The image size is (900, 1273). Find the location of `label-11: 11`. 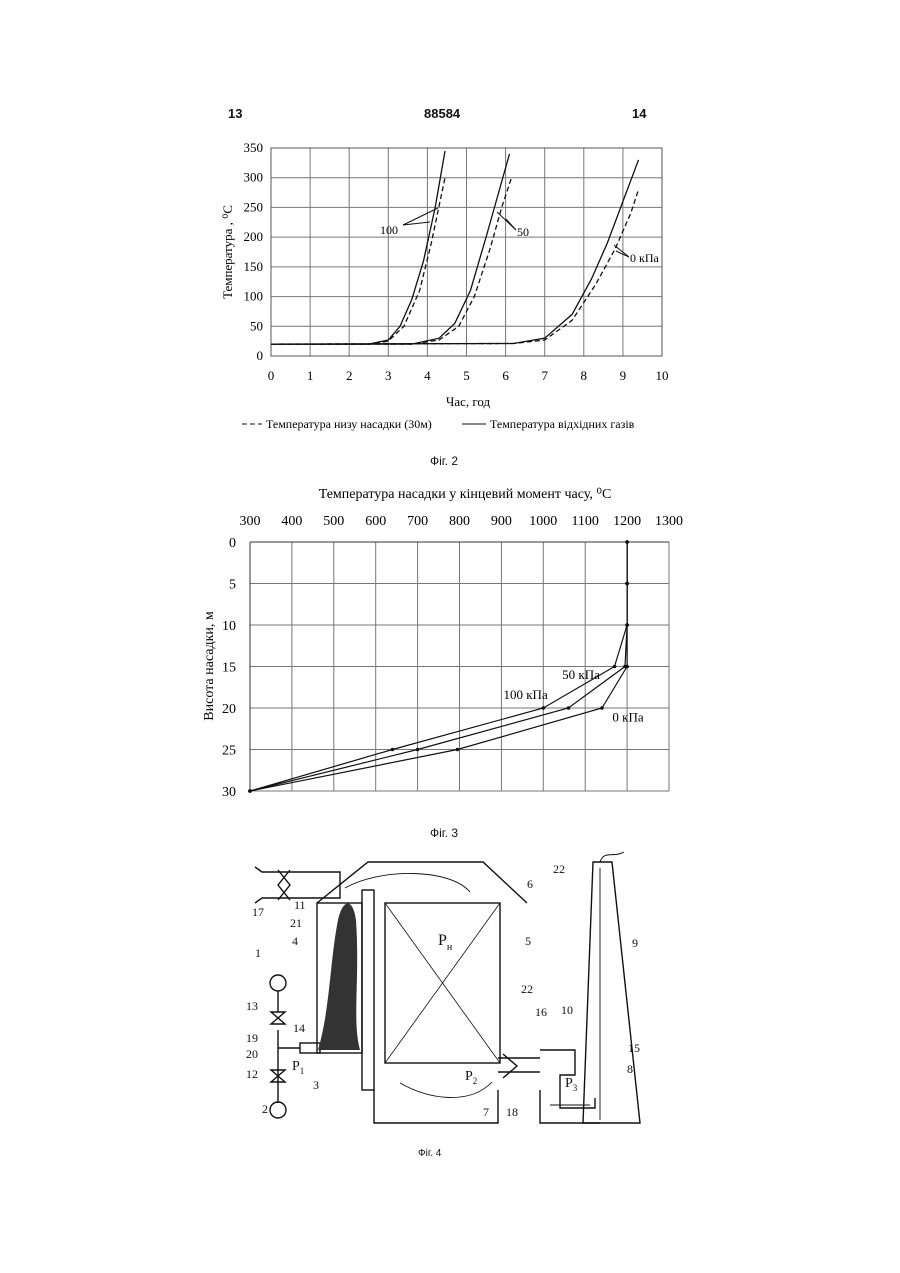

label-11: 11 is located at coordinates (300, 905).